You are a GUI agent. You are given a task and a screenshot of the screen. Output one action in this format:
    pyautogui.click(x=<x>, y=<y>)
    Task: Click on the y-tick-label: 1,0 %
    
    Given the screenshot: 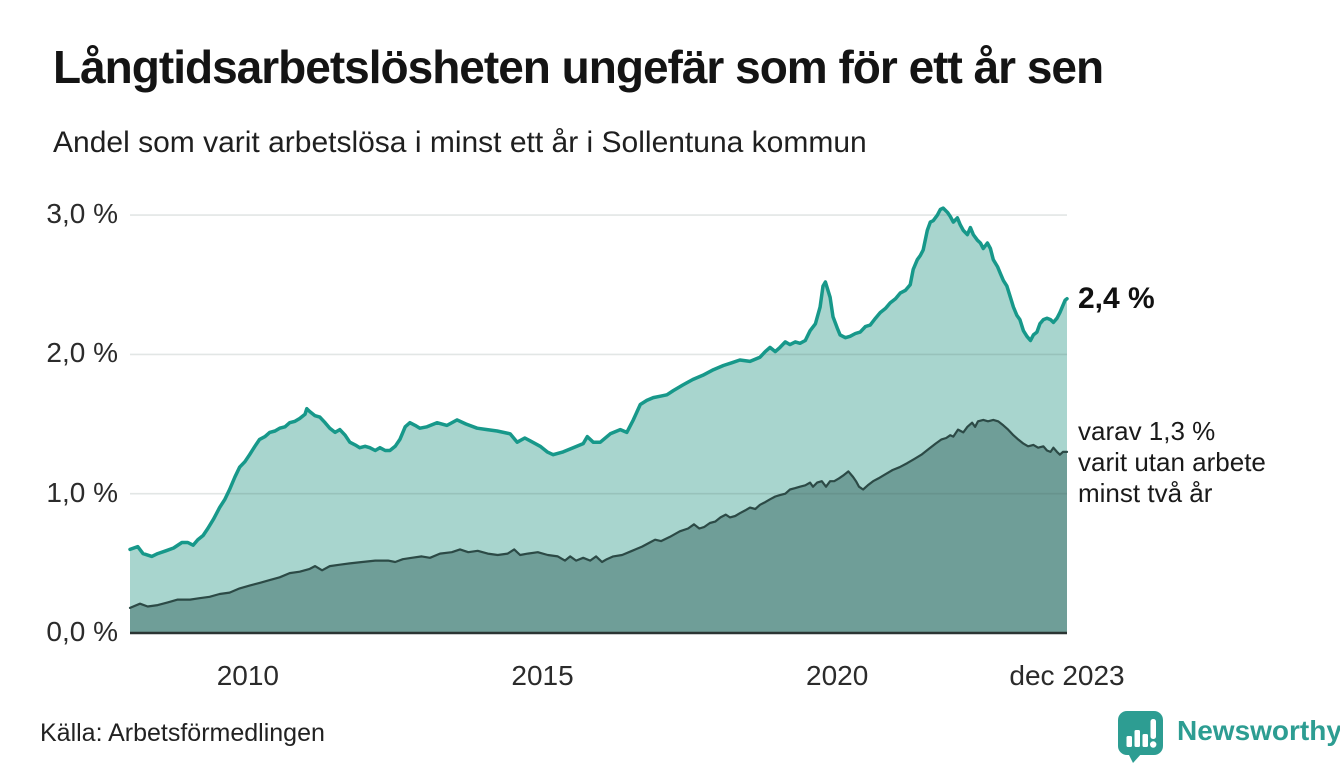 What is the action you would take?
    pyautogui.click(x=82, y=492)
    